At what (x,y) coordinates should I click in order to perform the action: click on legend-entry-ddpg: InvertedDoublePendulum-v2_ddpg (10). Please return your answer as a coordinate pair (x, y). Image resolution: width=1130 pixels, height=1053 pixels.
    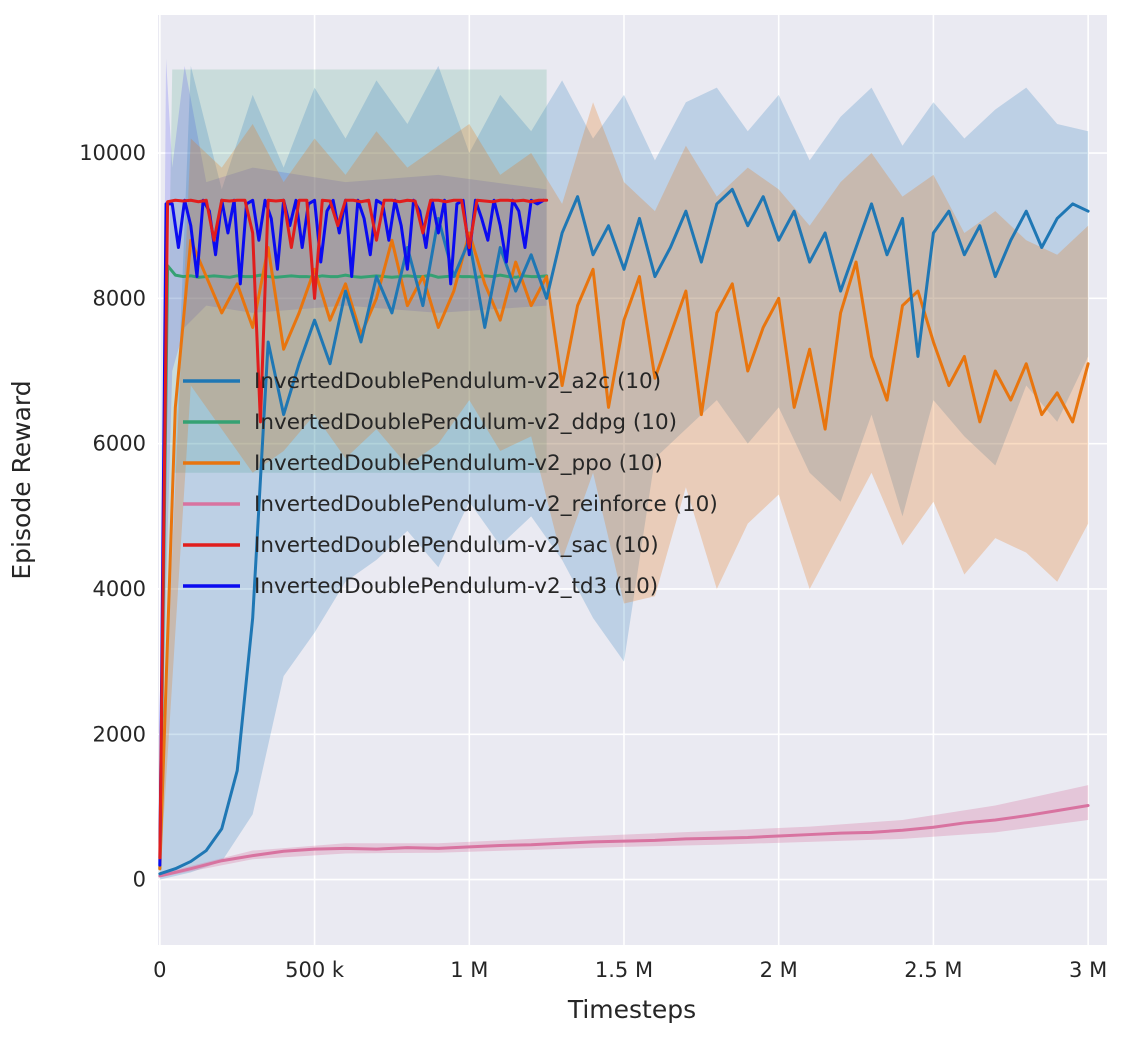
    Looking at the image, I should click on (430, 422).